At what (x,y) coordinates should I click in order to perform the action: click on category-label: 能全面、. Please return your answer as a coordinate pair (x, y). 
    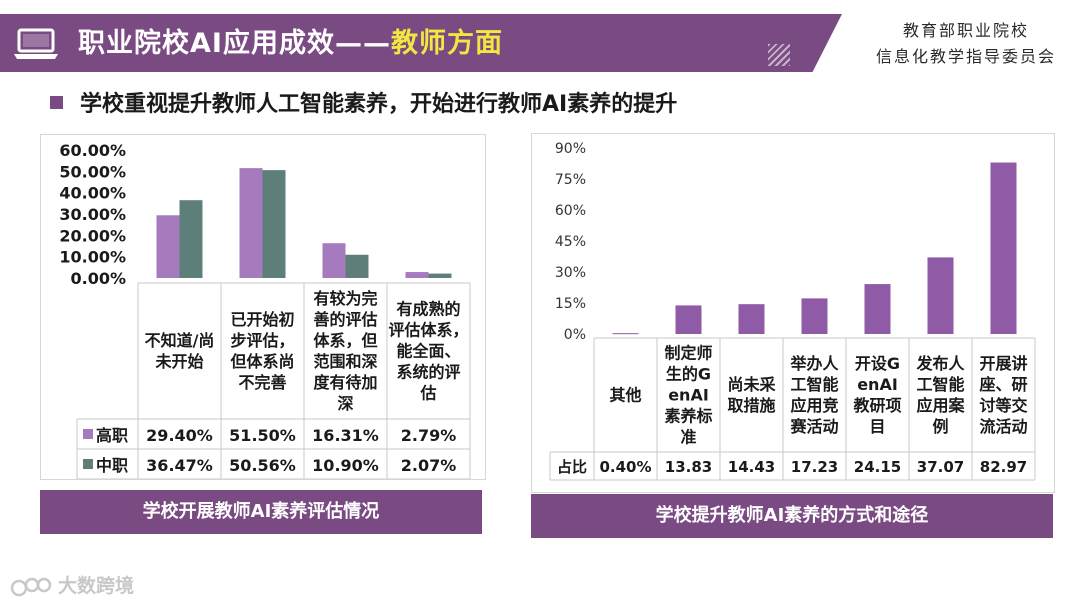
    Looking at the image, I should click on (428, 351).